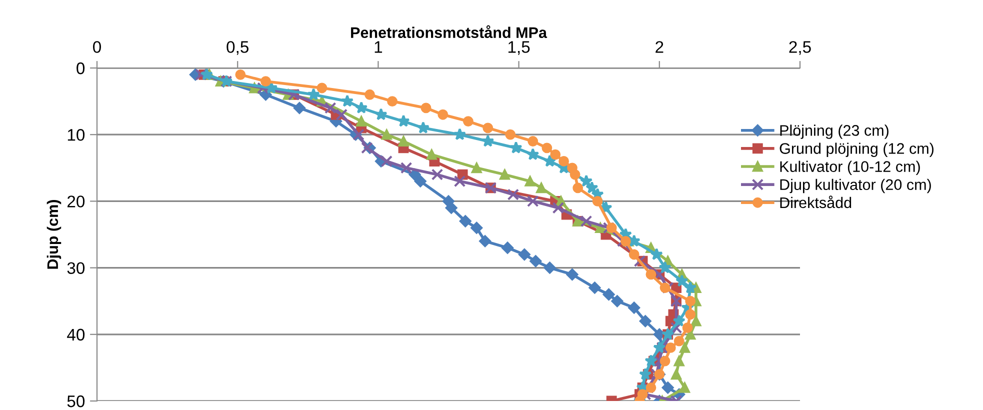 The image size is (983, 410). What do you see at coordinates (850, 168) in the screenshot?
I see `legend-label: Kultivator (10-12 cm)` at bounding box center [850, 168].